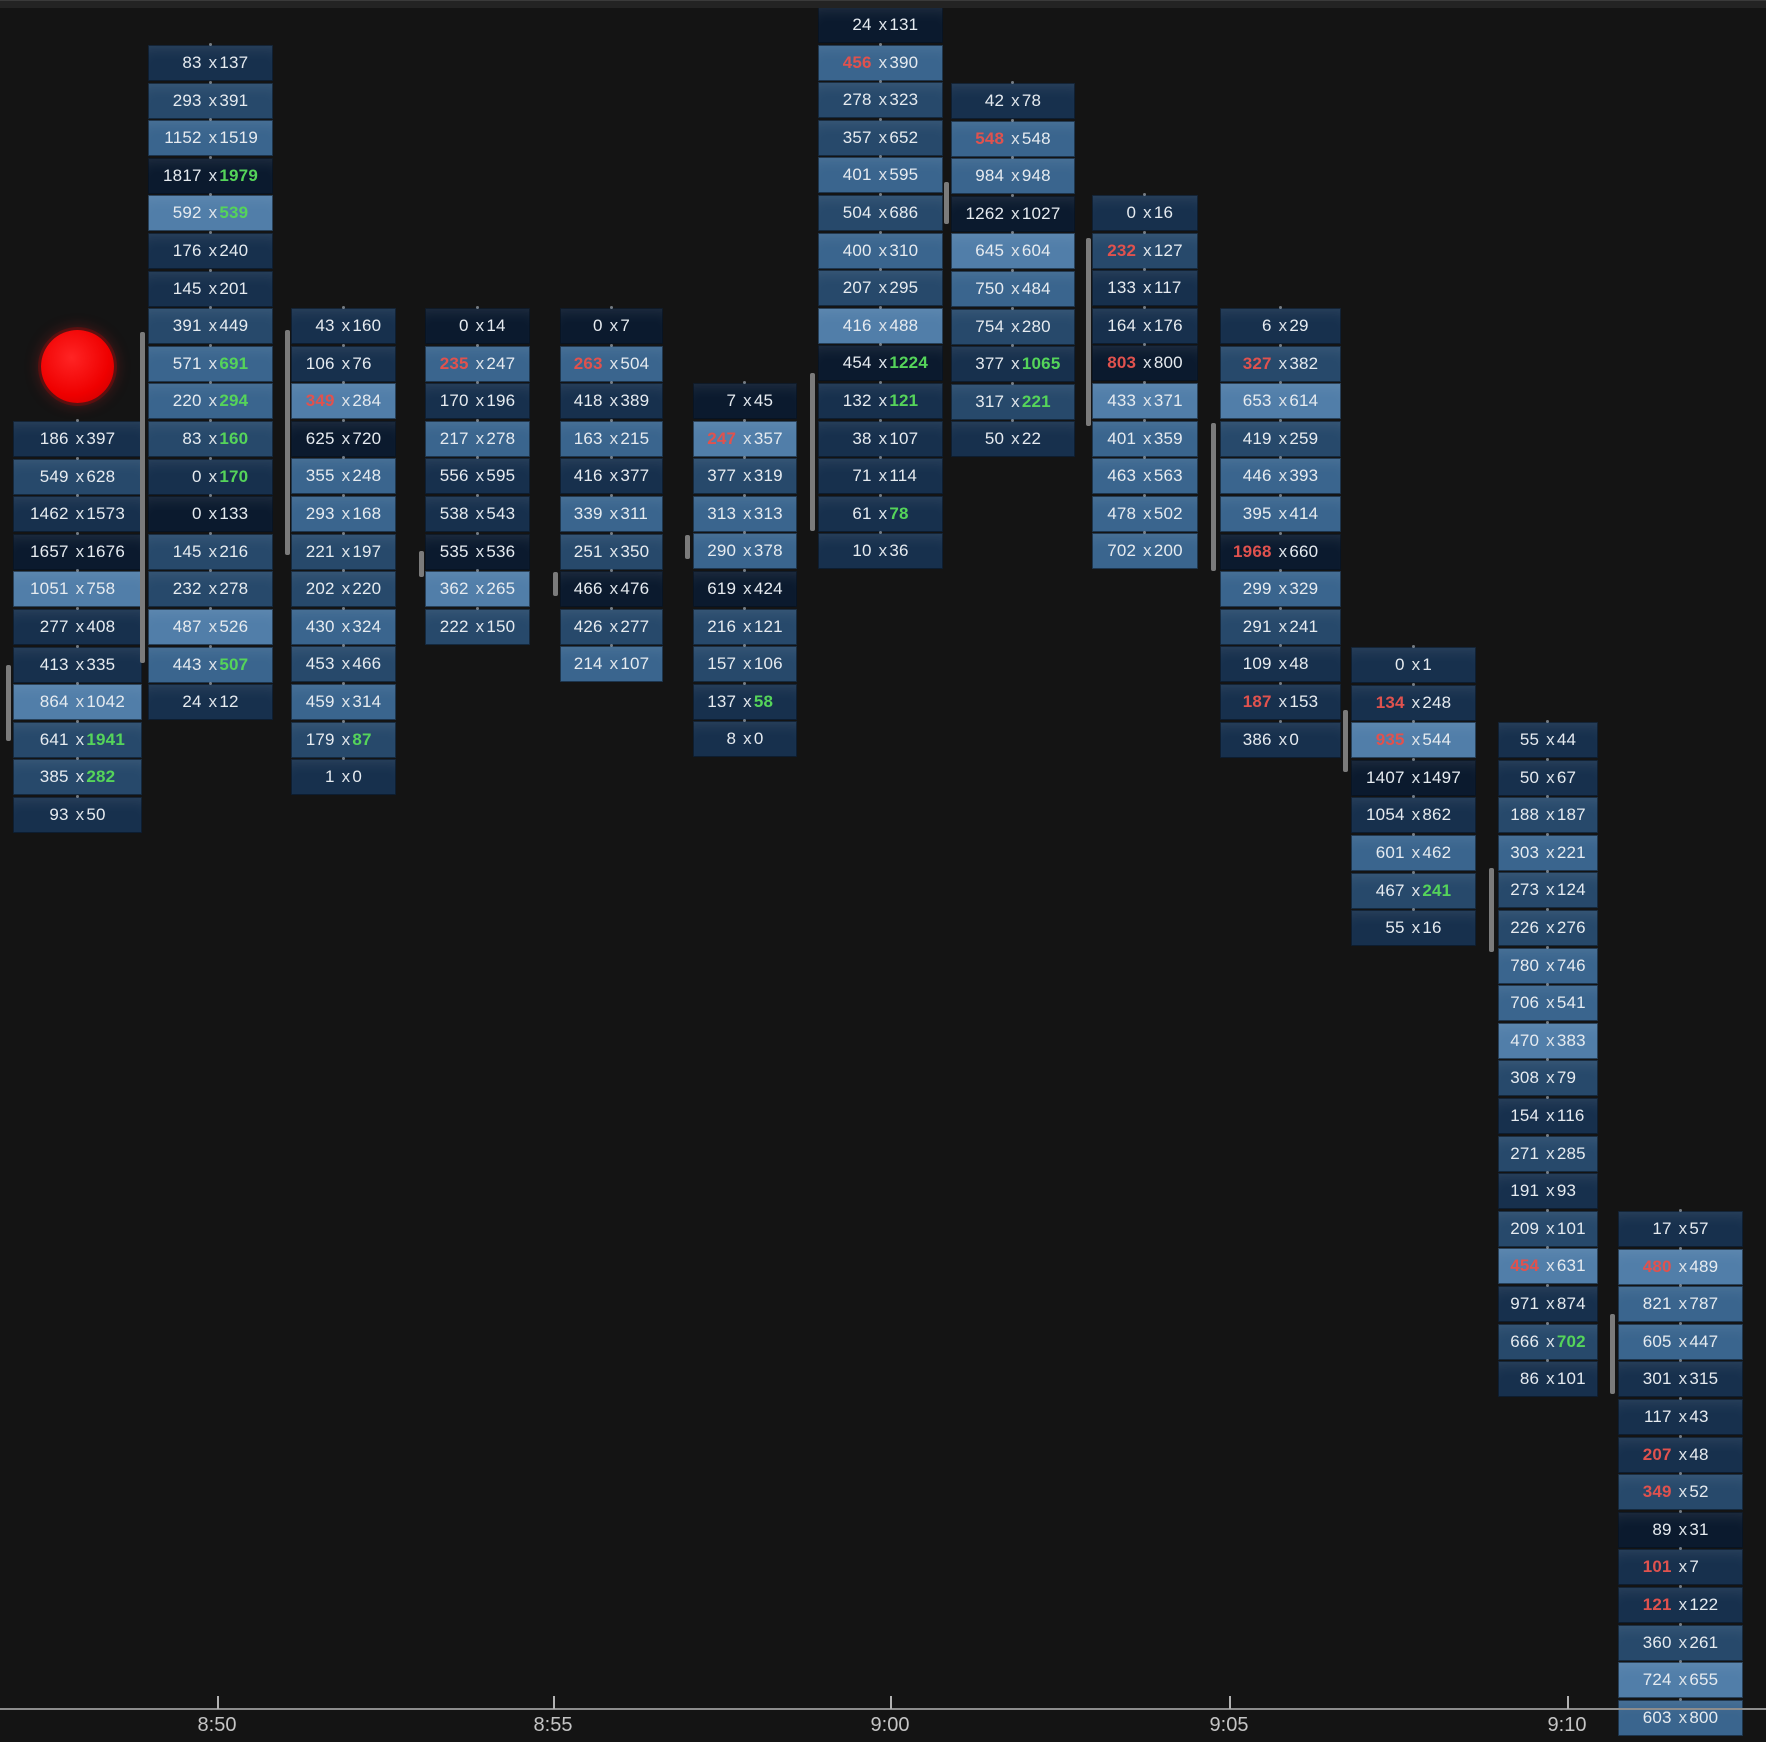  What do you see at coordinates (908, 362) in the screenshot?
I see `ask-volume: 1224` at bounding box center [908, 362].